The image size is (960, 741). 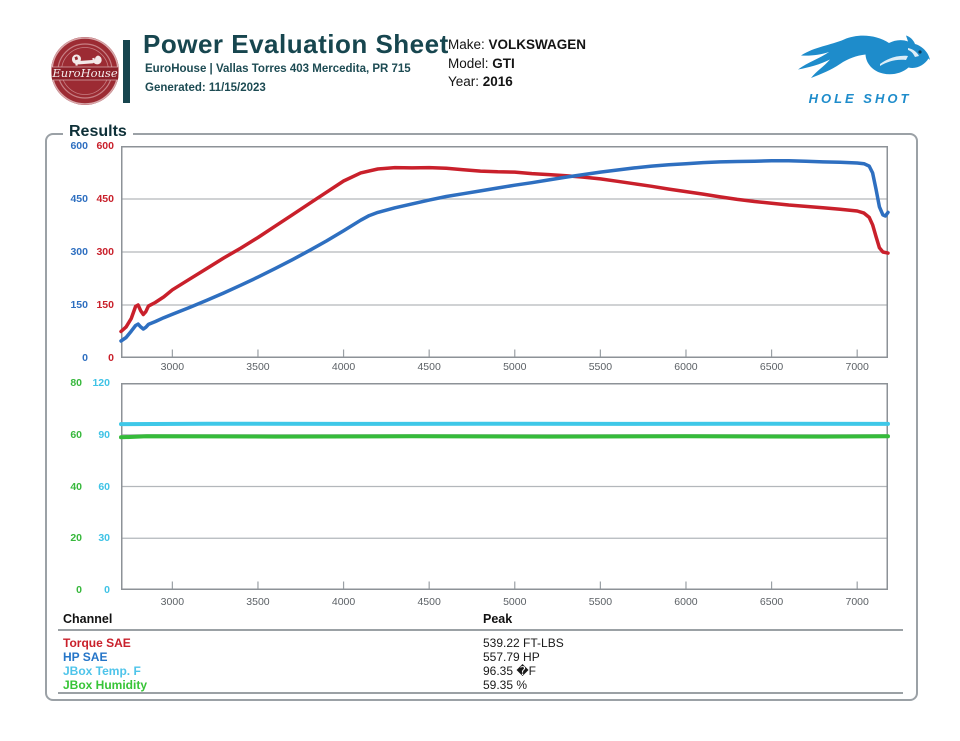 I want to click on holeshot-logo: HOLE SHOT, so click(x=860, y=66).